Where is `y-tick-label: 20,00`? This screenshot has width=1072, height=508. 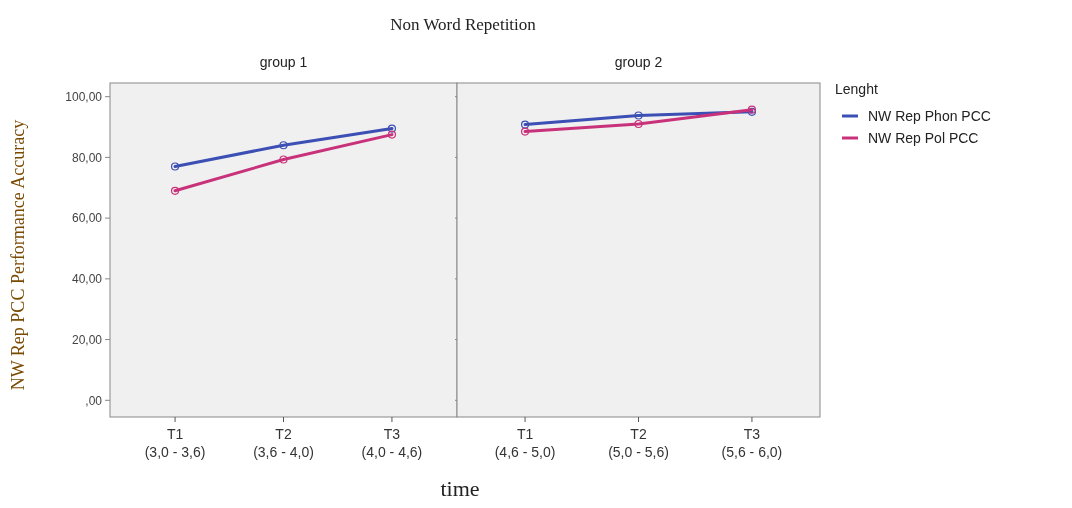
y-tick-label: 20,00 is located at coordinates (87, 339).